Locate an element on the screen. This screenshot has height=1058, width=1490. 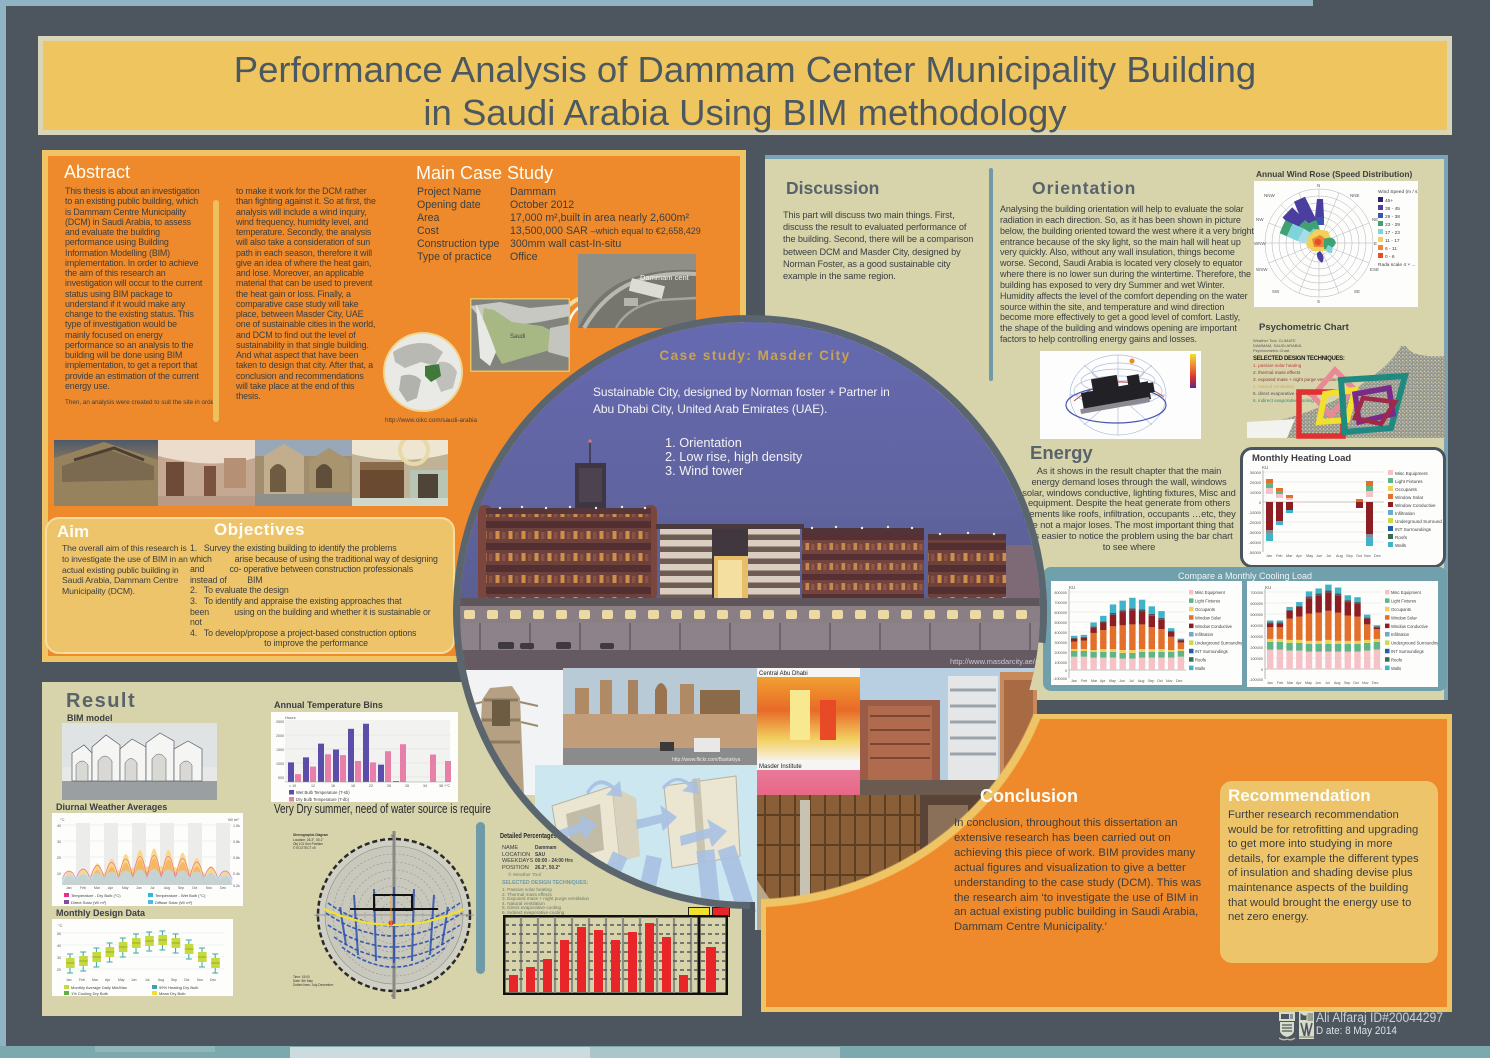
svg-text: Mean Dry Bulb is located at coordinates (172, 993).